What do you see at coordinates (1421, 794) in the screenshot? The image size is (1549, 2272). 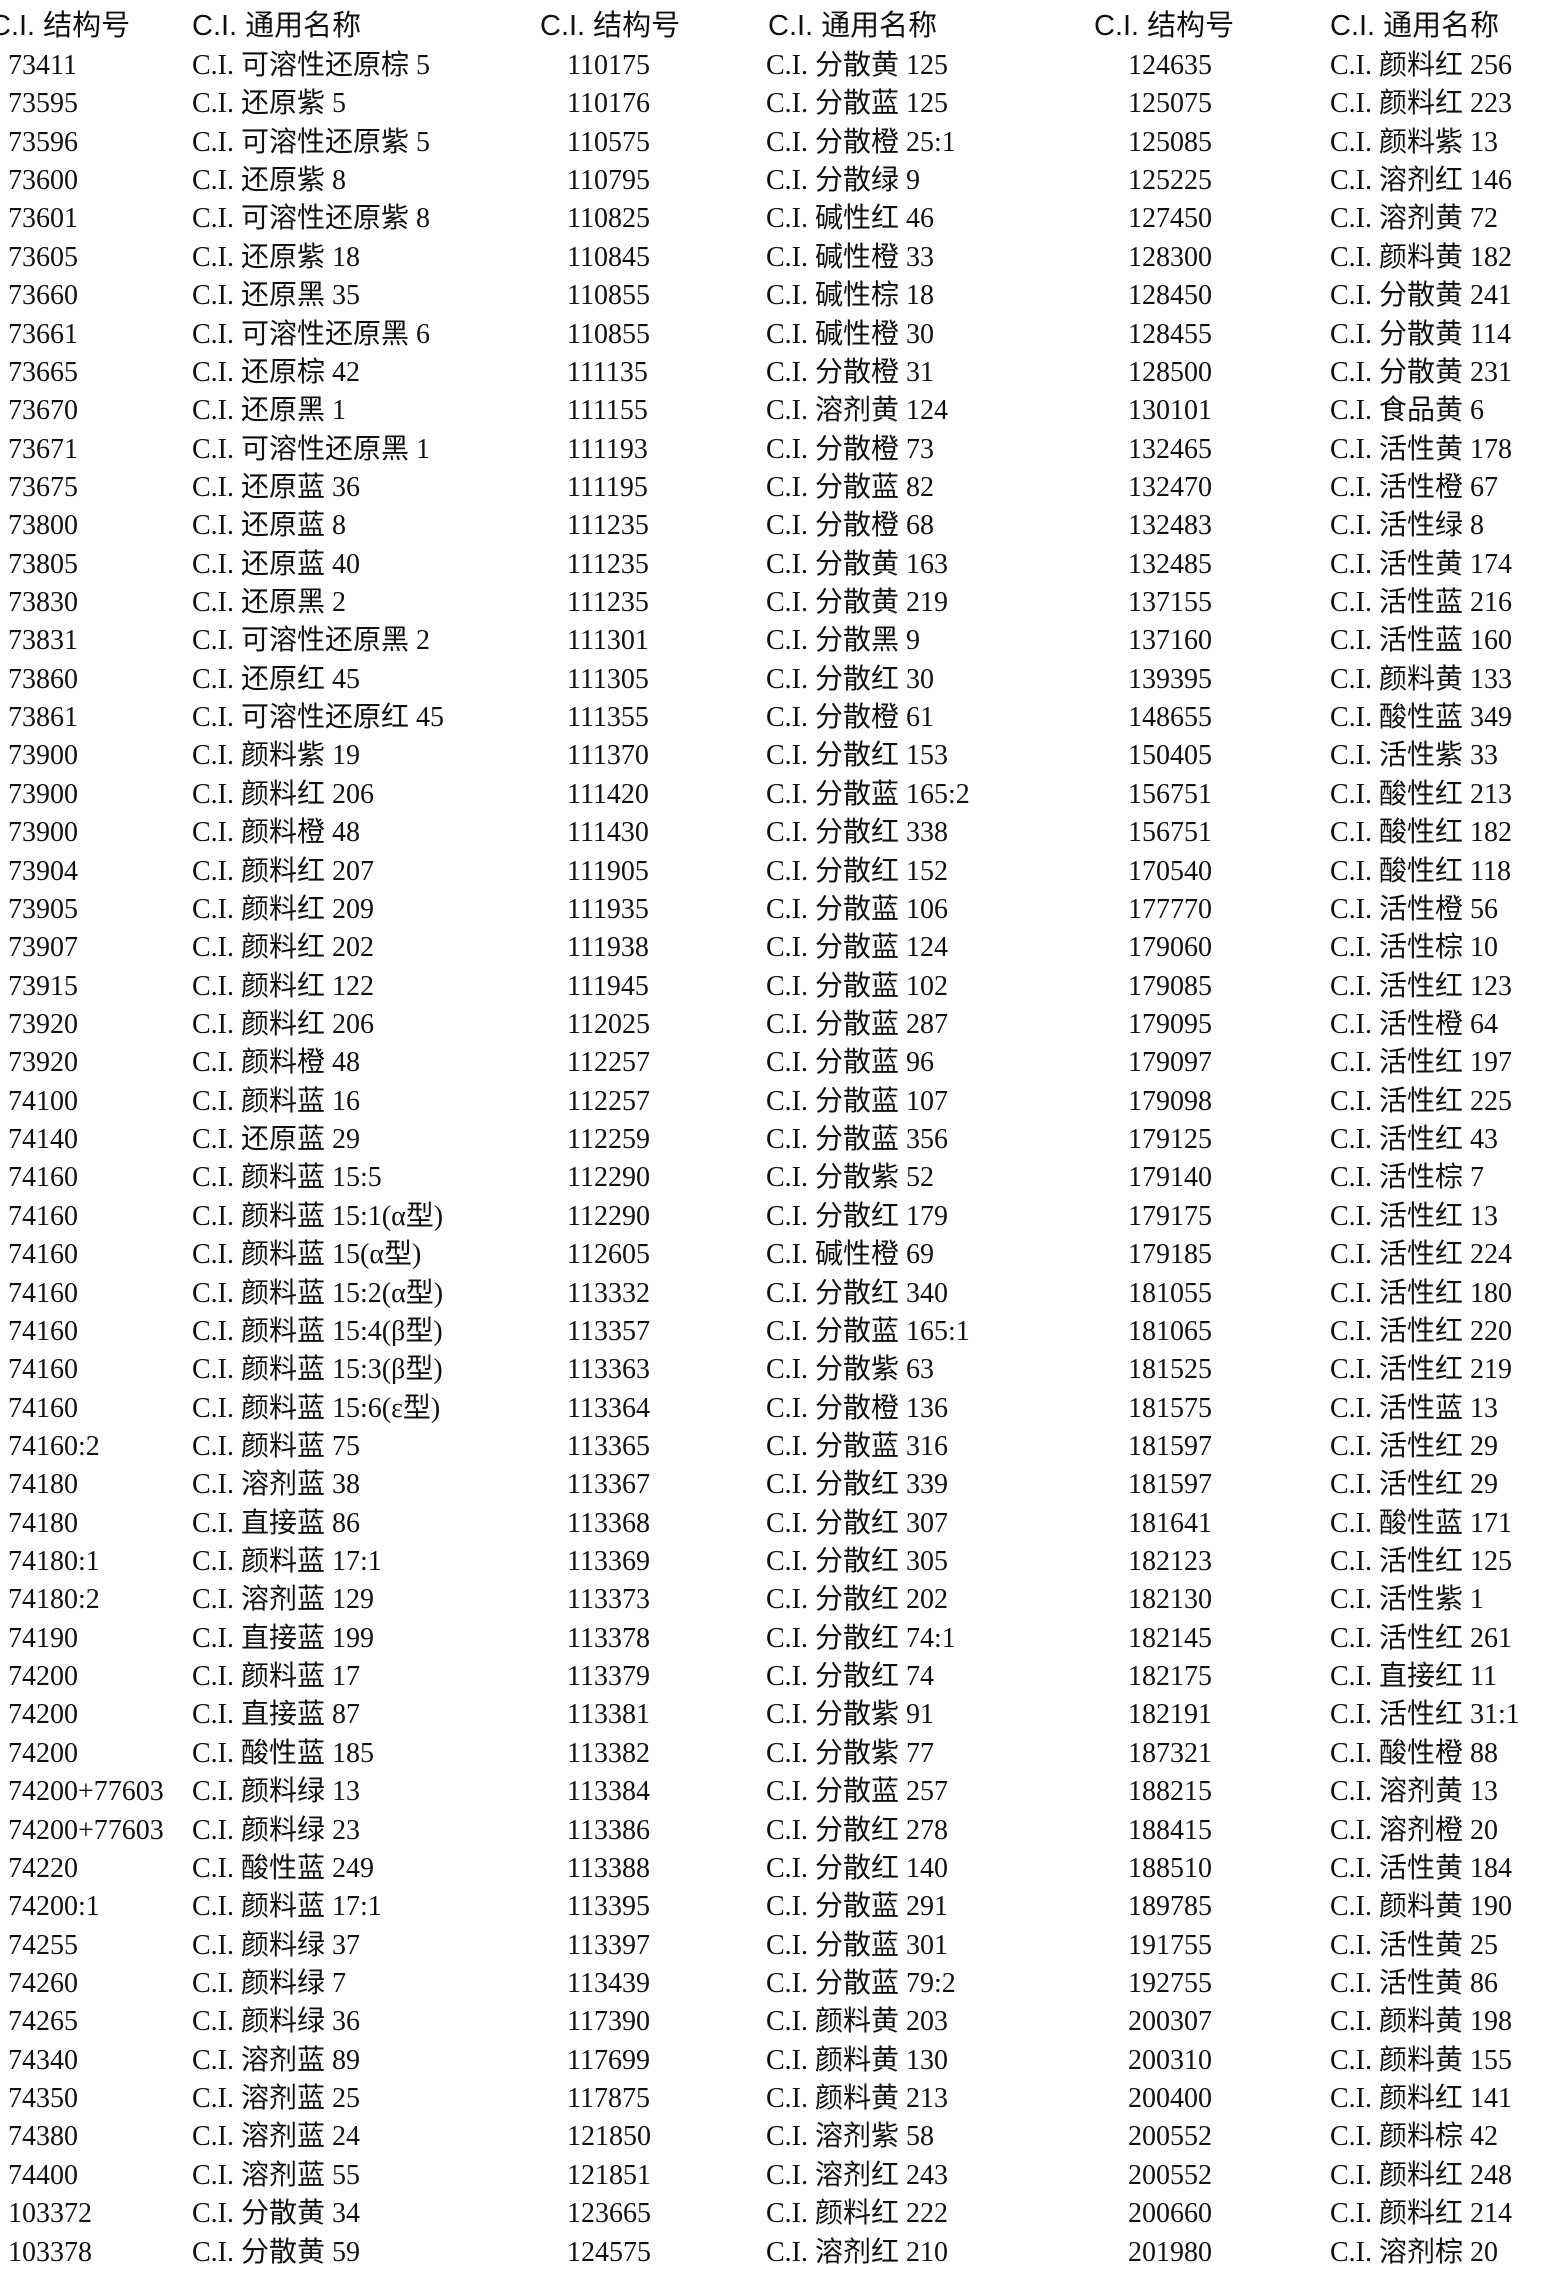 I see `ci-name: C.I. 酸性红 213` at bounding box center [1421, 794].